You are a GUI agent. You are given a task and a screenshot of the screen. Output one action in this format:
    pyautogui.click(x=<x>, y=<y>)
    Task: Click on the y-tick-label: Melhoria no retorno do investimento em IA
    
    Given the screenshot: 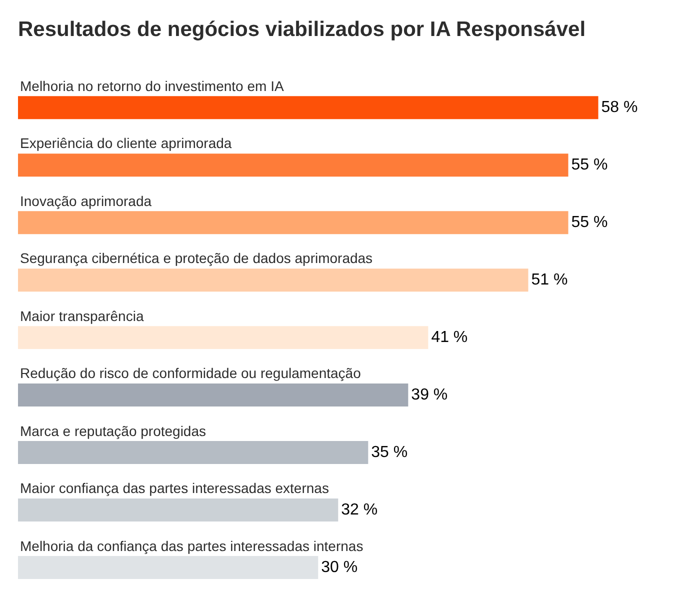 What is the action you would take?
    pyautogui.click(x=152, y=86)
    